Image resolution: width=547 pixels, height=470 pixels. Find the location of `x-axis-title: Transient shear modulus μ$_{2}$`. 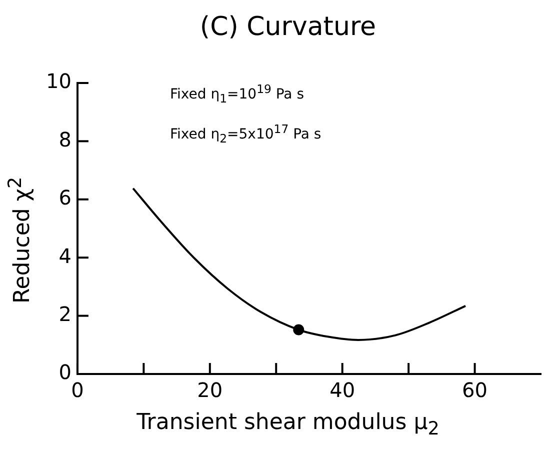

x-axis-title: Transient shear modulus μ$_{2}$ is located at coordinates (288, 425).